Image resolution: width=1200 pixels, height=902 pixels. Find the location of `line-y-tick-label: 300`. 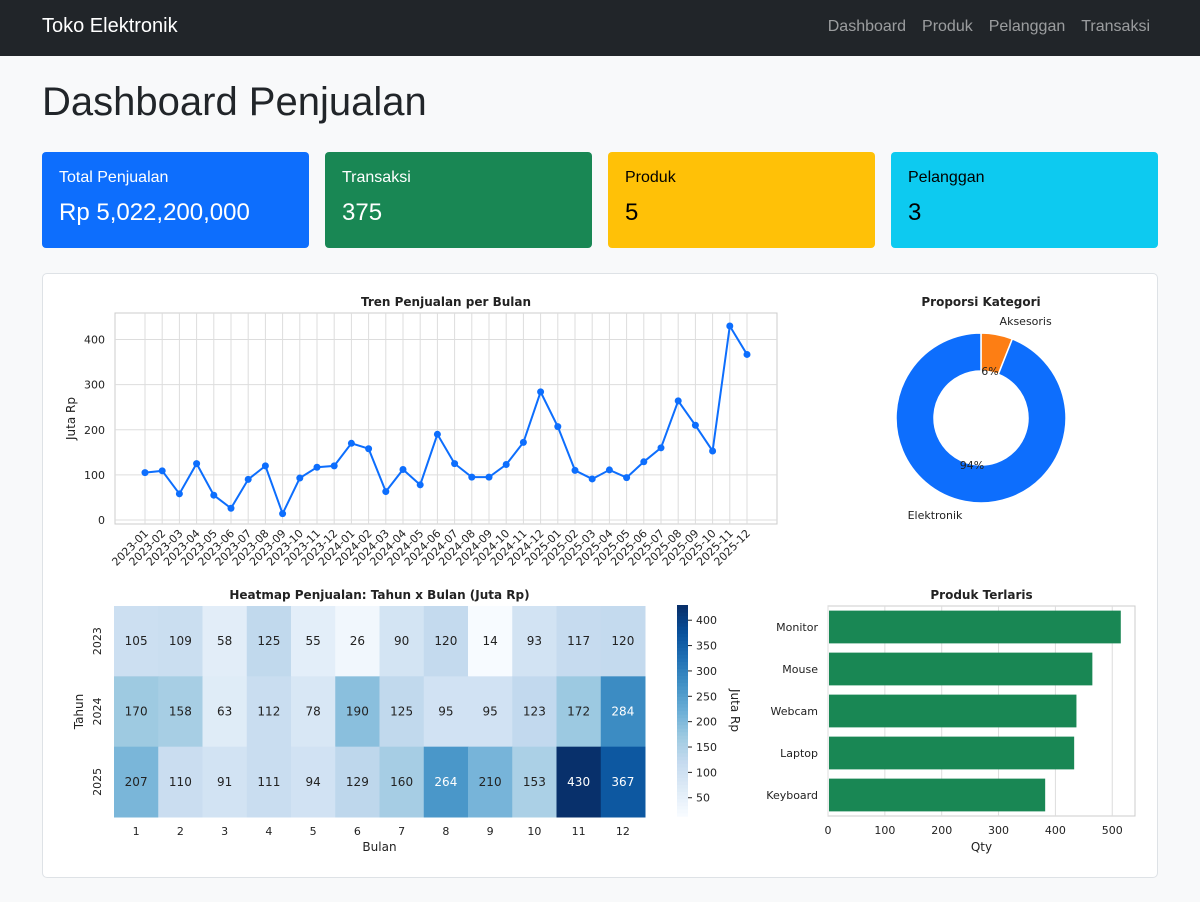

line-y-tick-label: 300 is located at coordinates (94, 385).